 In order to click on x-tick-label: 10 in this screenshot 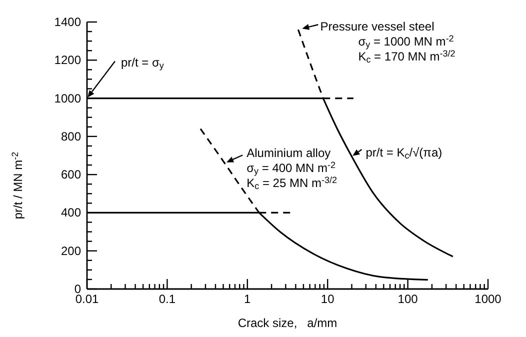, I will do `click(327, 299)`.